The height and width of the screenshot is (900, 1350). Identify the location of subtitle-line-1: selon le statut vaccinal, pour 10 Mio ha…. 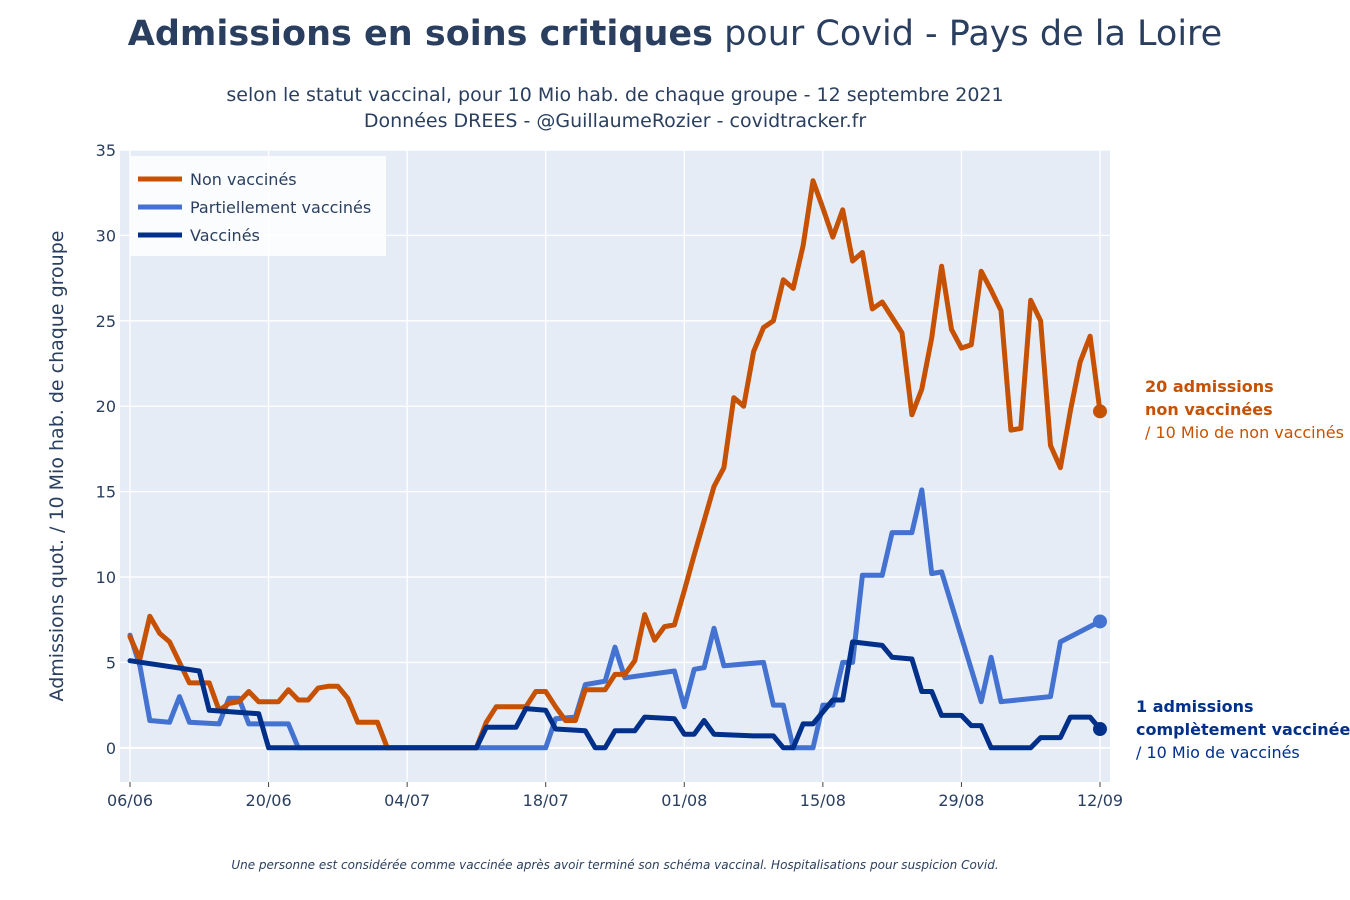
(615, 95).